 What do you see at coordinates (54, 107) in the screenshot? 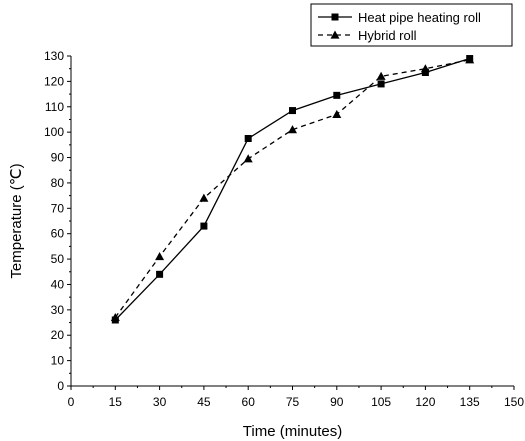
I see `y-tick-label: 110` at bounding box center [54, 107].